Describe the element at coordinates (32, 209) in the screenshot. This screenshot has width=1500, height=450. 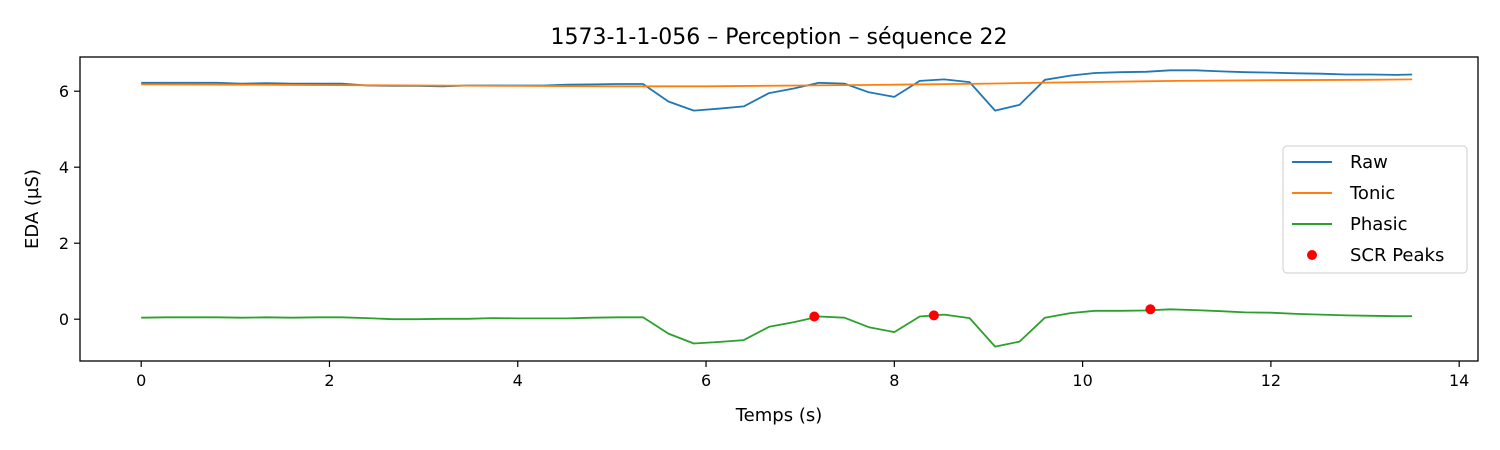
I see `y-axis-label: EDA (µS)` at that location.